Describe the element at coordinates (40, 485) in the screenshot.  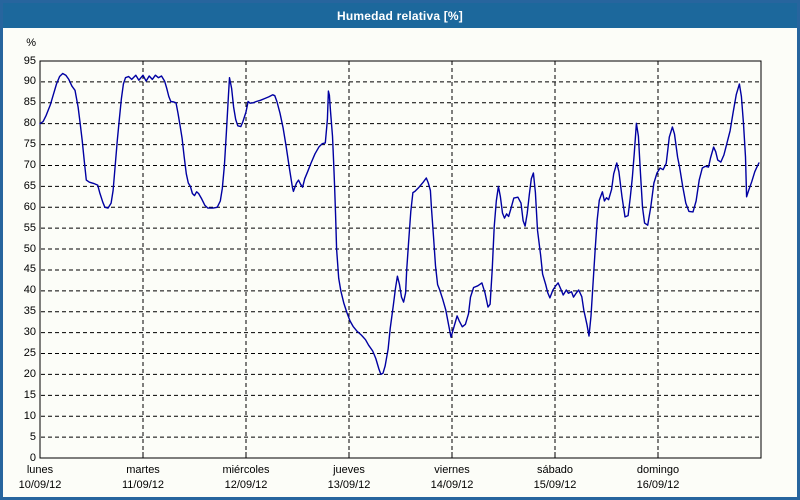
I see `date-label: 10/09/12` at that location.